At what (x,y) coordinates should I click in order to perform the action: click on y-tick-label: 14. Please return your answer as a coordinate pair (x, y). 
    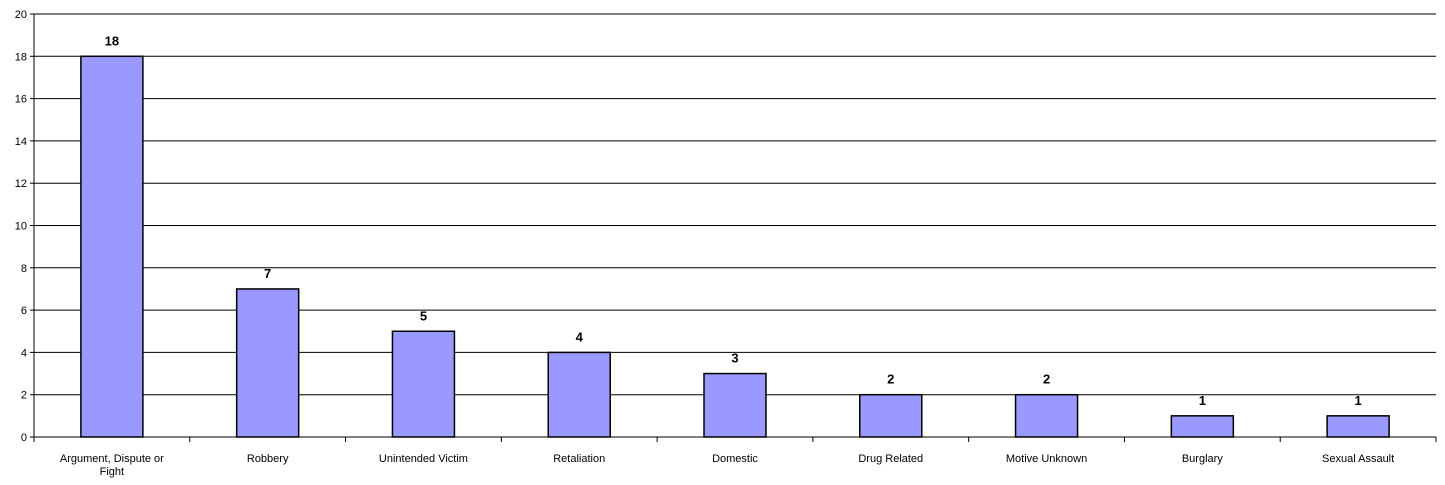
    Looking at the image, I should click on (21, 142).